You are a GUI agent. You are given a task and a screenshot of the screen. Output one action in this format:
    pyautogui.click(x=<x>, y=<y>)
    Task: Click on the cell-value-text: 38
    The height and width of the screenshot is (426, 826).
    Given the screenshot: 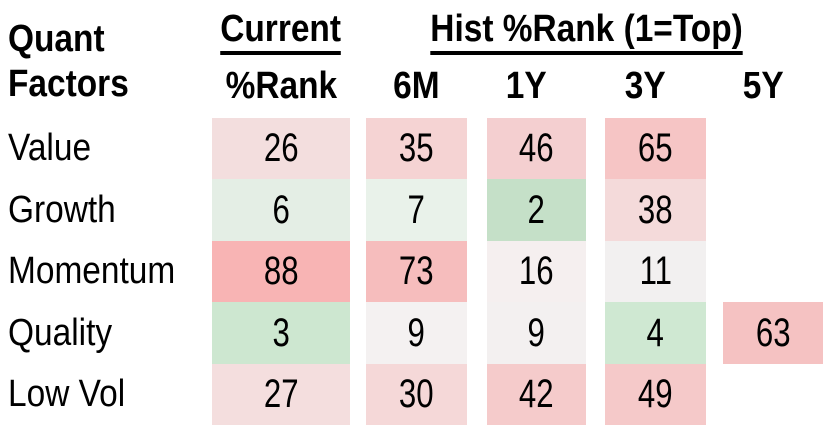 What is the action you would take?
    pyautogui.click(x=655, y=209)
    